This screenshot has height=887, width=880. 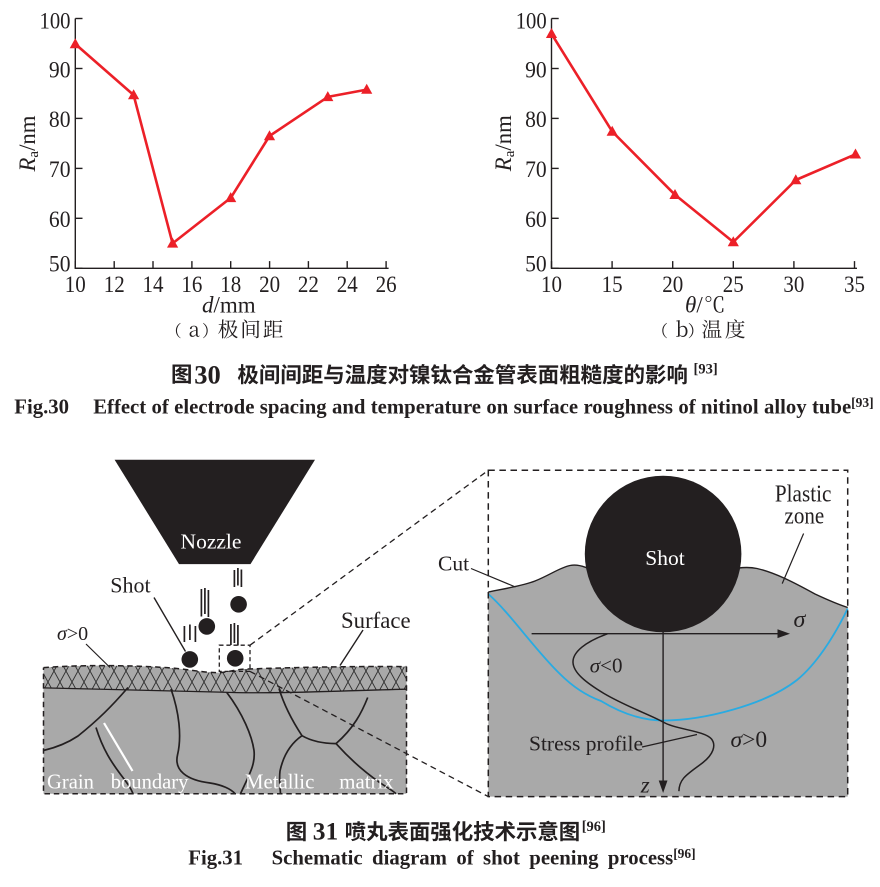 I want to click on svg-text: boundary, so click(x=150, y=783).